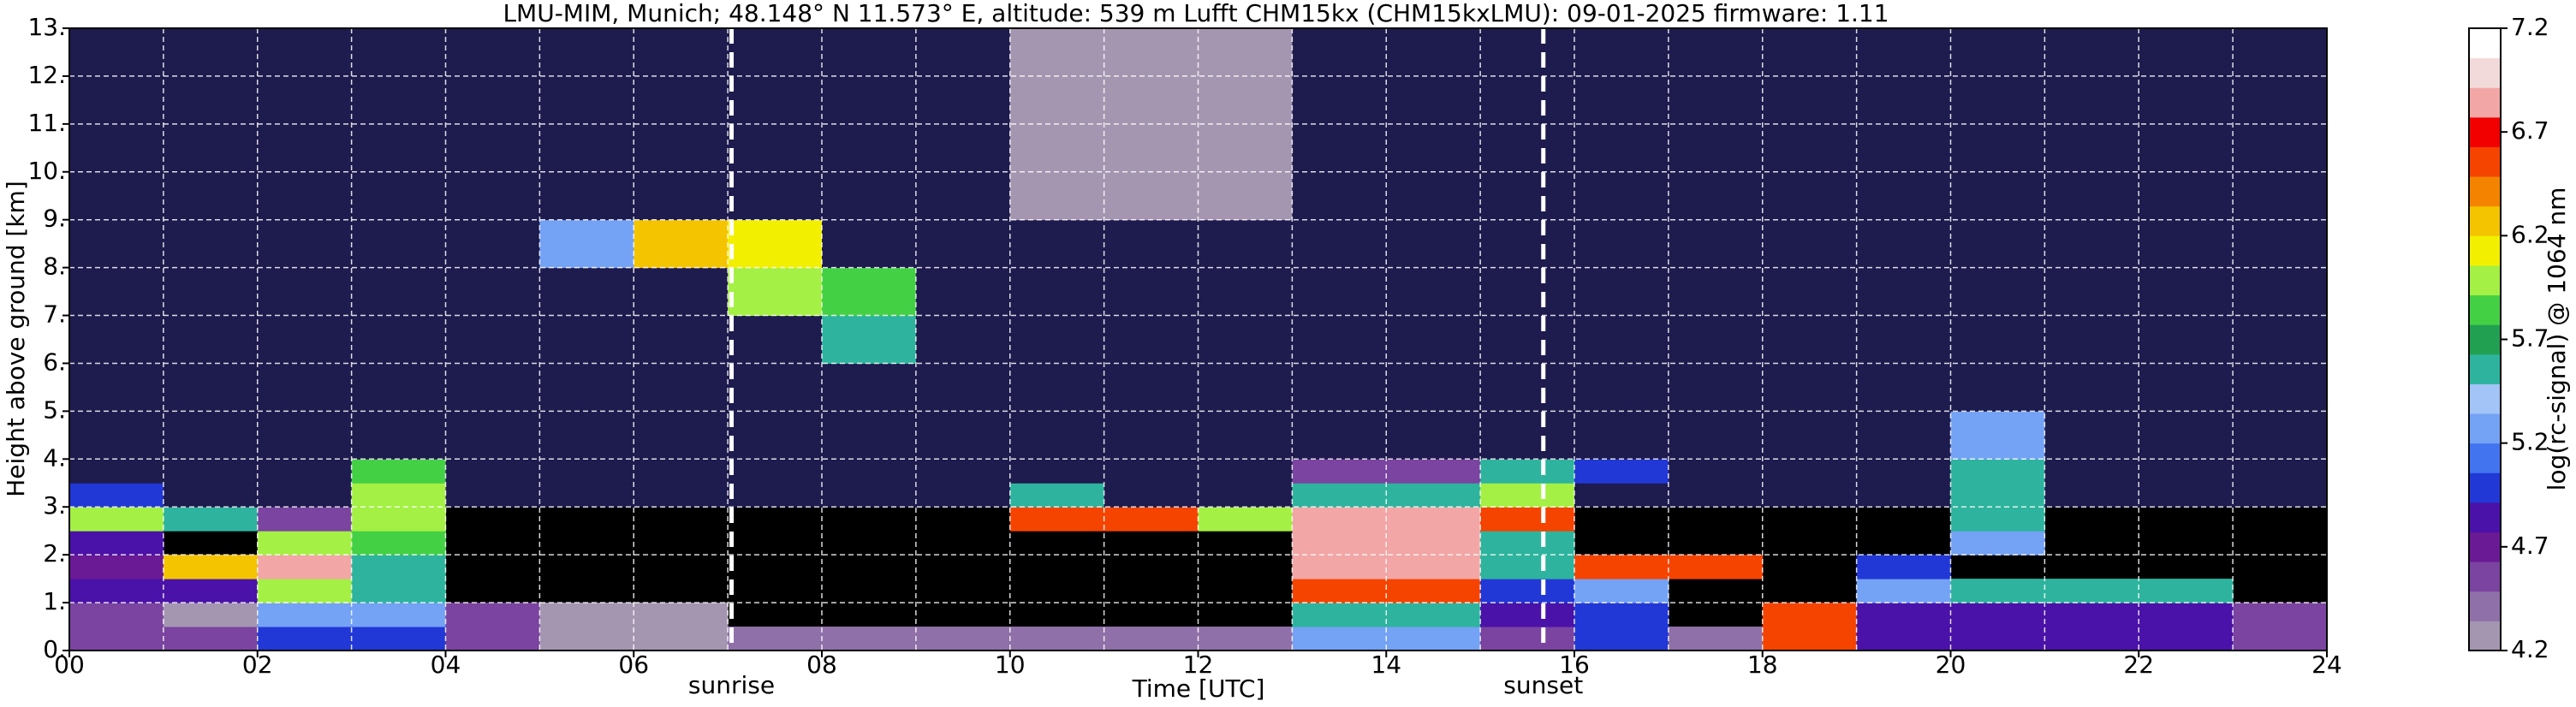 This screenshot has width=2576, height=707. I want to click on x-tick-label: 10, so click(1010, 665).